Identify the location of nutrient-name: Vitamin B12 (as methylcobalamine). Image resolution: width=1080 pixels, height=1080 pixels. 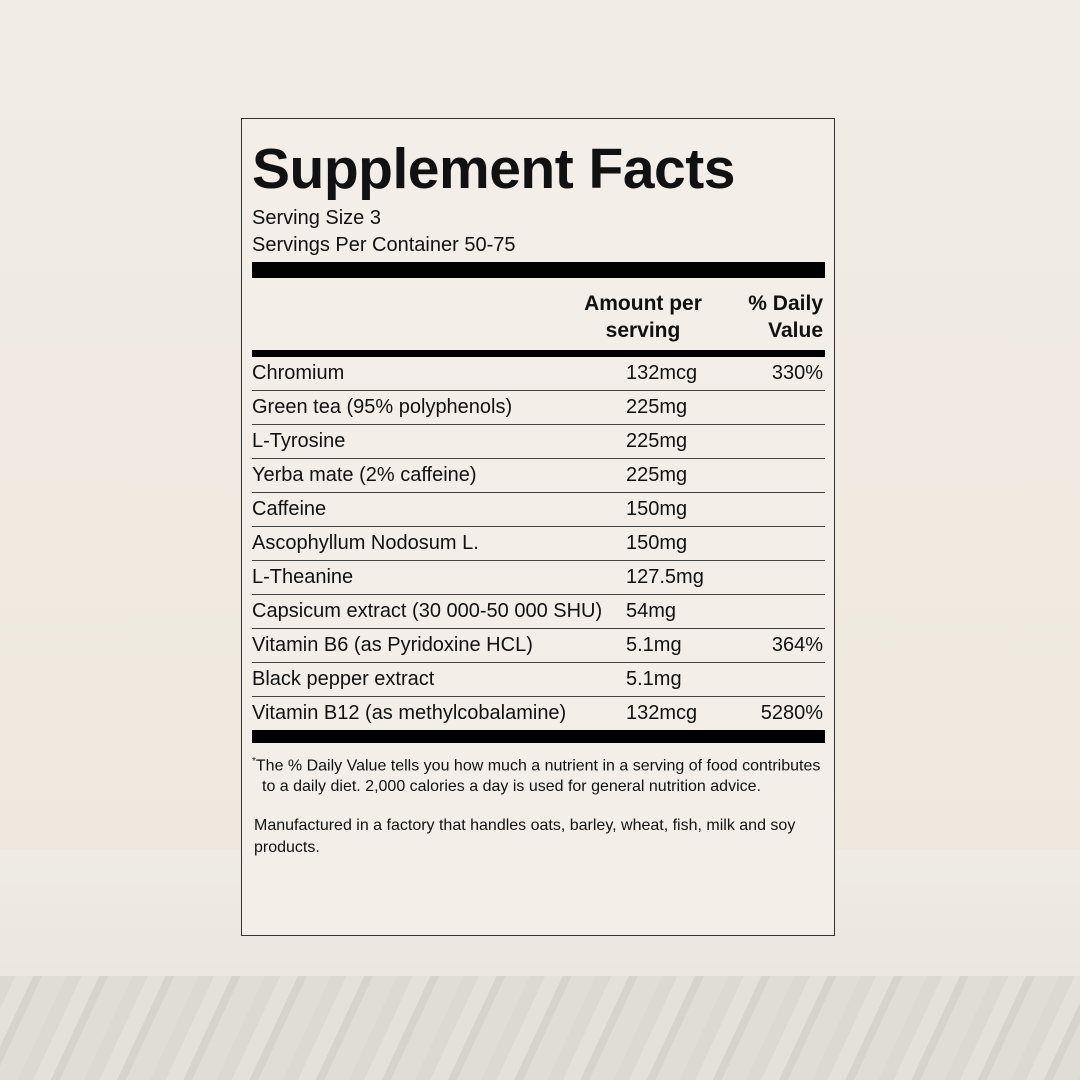
(409, 713).